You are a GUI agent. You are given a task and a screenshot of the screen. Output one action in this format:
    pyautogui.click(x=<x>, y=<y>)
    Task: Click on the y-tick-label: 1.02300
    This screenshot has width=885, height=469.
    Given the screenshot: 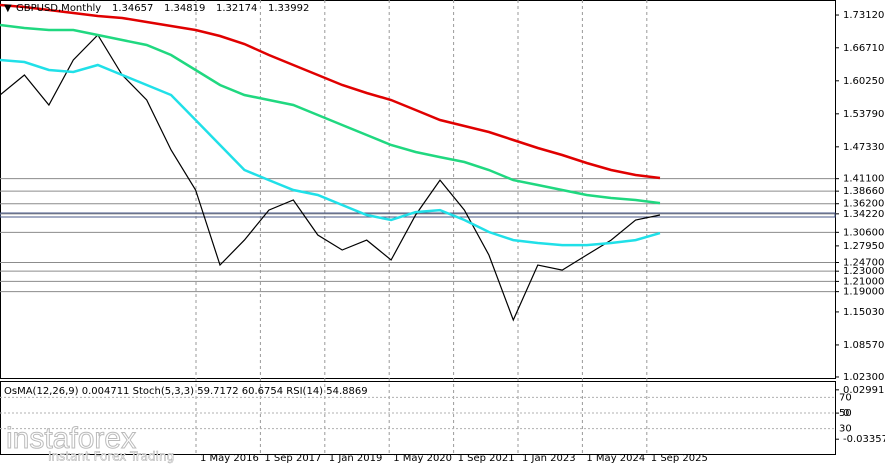 What is the action you would take?
    pyautogui.click(x=863, y=377)
    